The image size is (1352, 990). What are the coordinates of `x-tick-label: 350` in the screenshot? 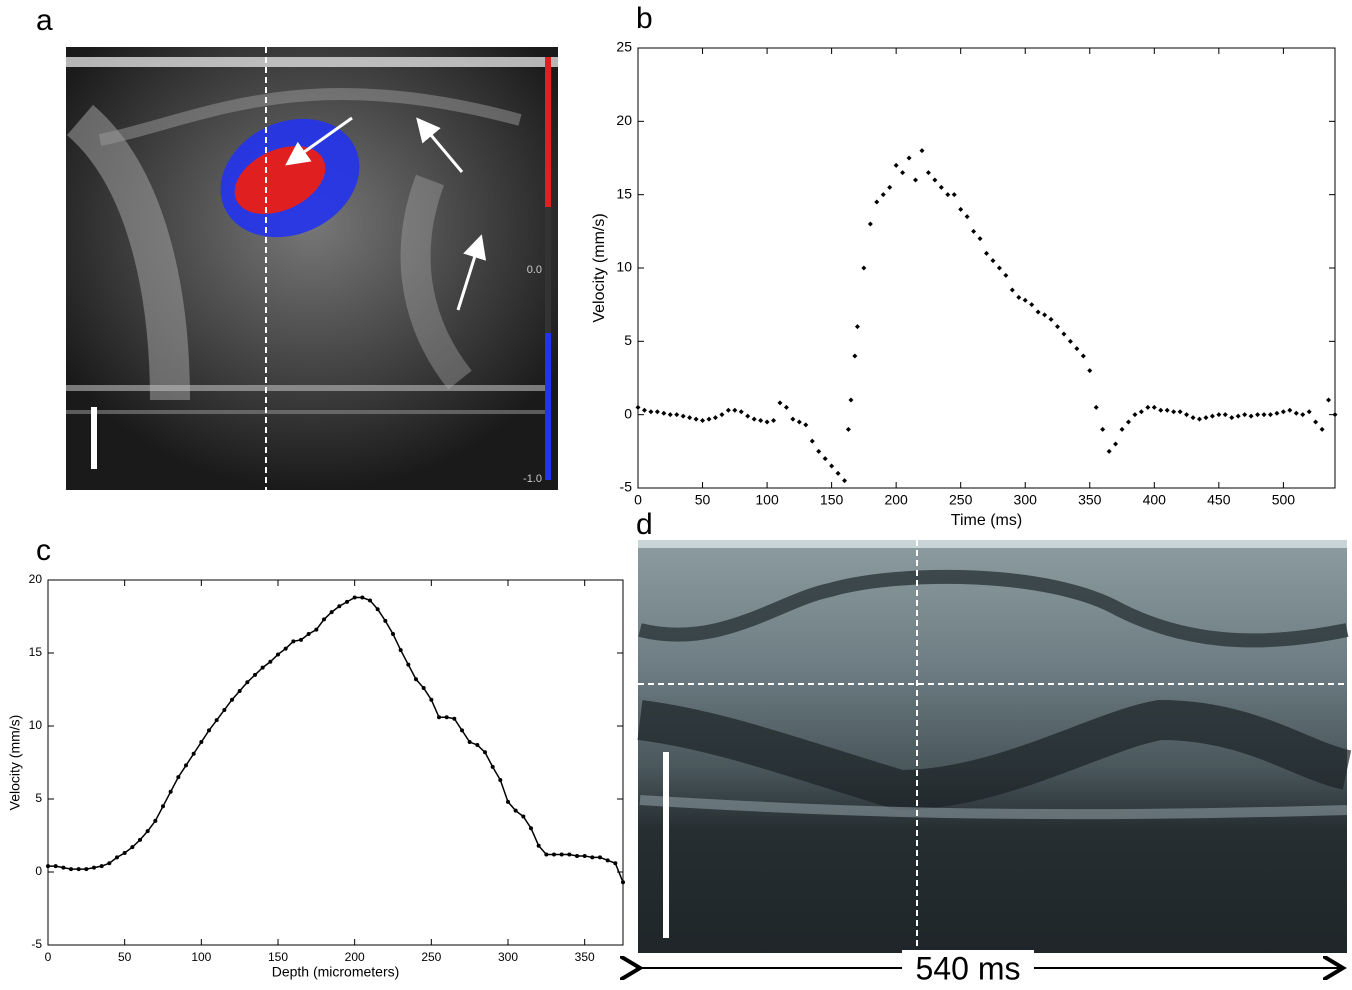 It's located at (1090, 500).